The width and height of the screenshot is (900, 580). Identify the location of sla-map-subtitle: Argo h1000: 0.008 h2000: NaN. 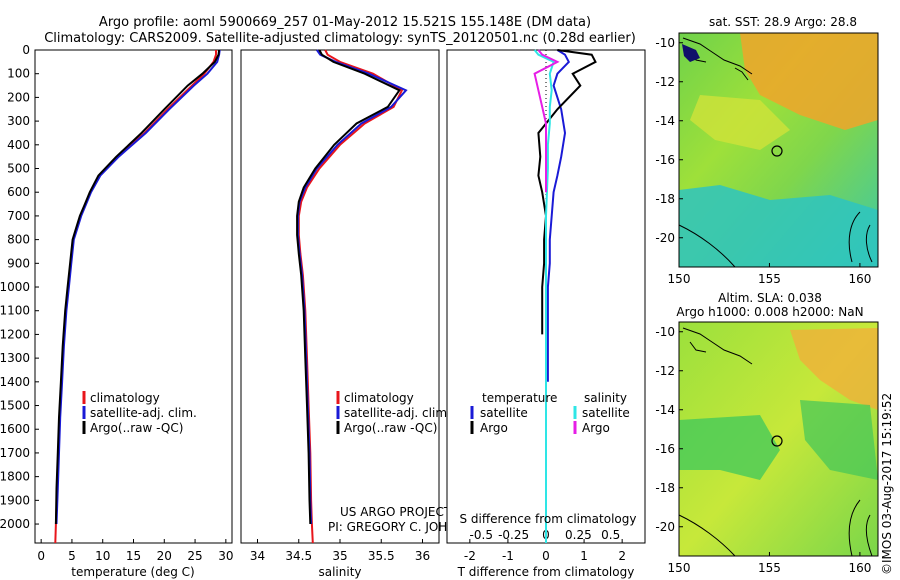
(769, 312).